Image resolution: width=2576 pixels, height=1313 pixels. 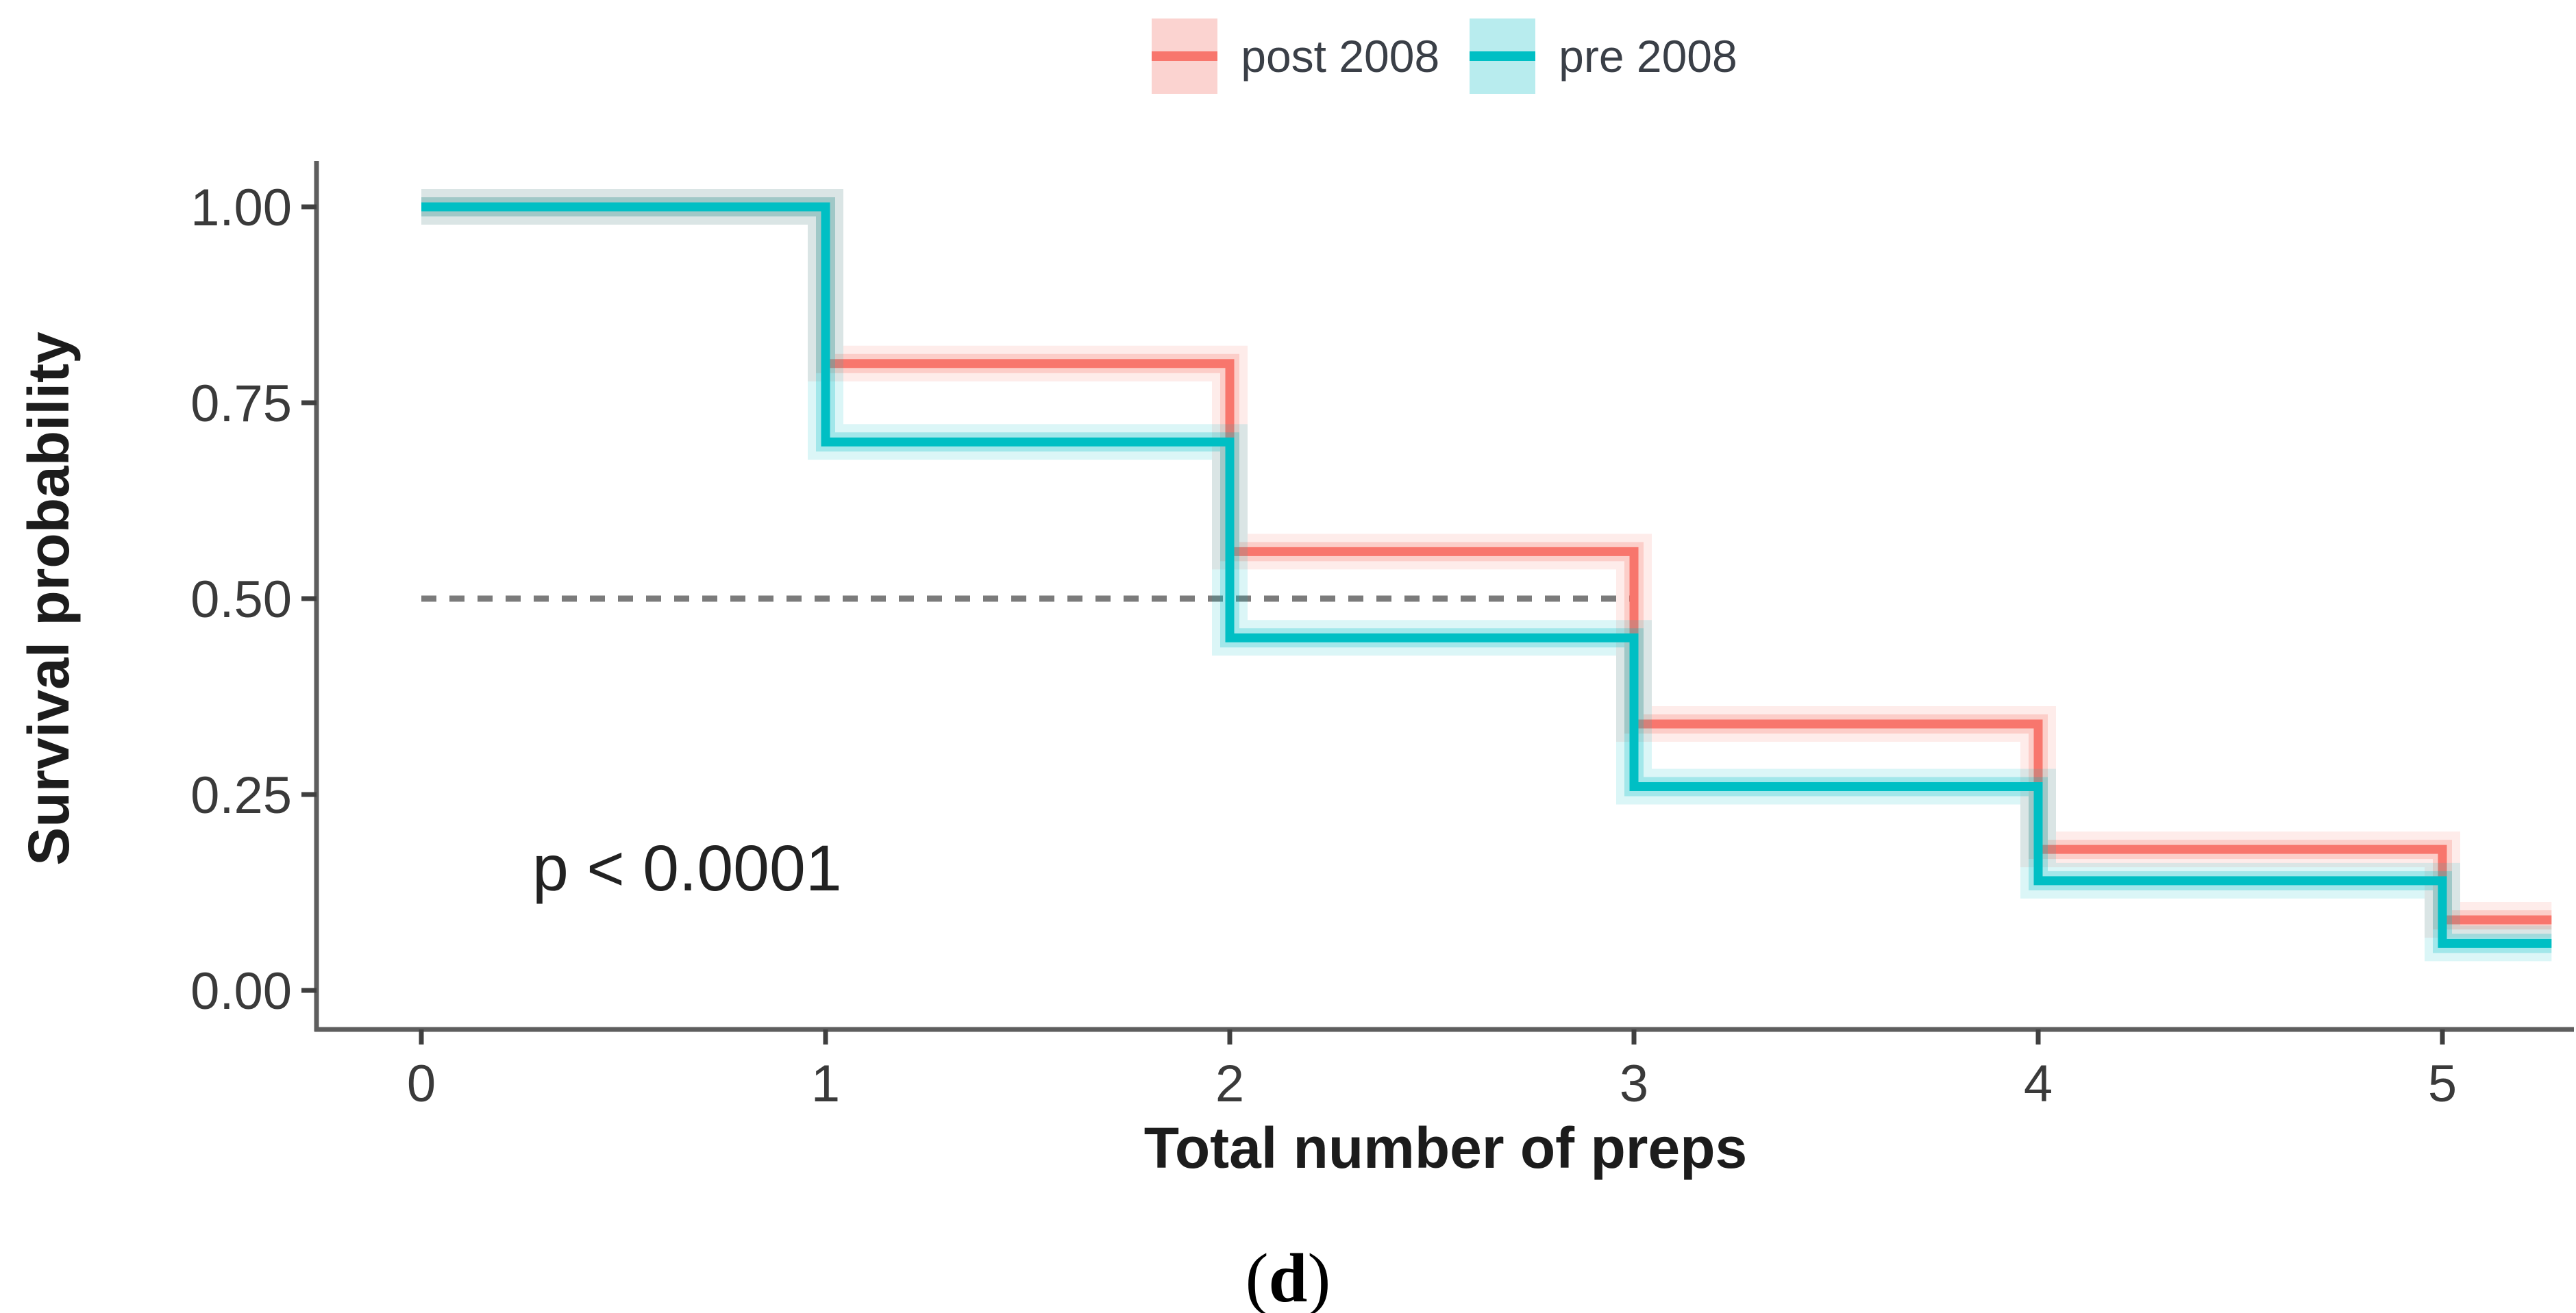 I want to click on legend-key-ribbon-post-2008-icon, so click(x=1185, y=56).